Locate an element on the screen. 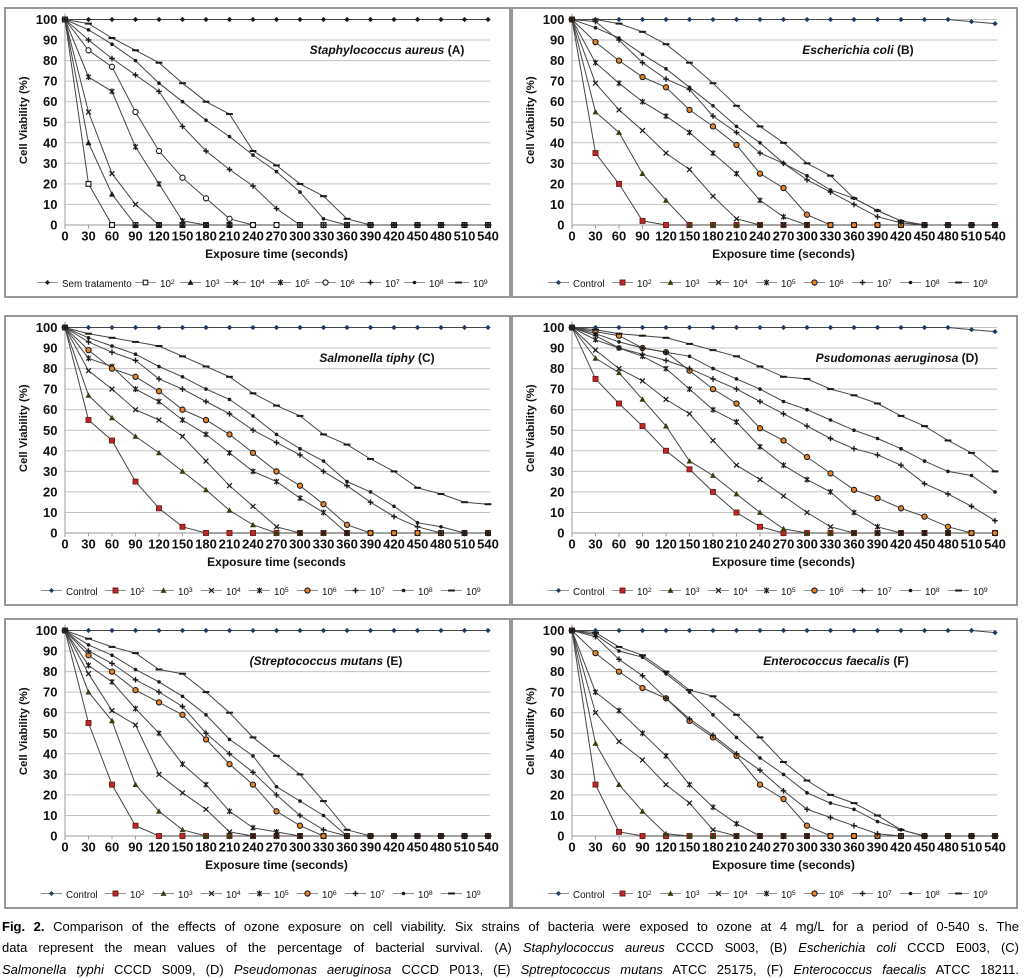  svg-text: 60 is located at coordinates (557, 409).